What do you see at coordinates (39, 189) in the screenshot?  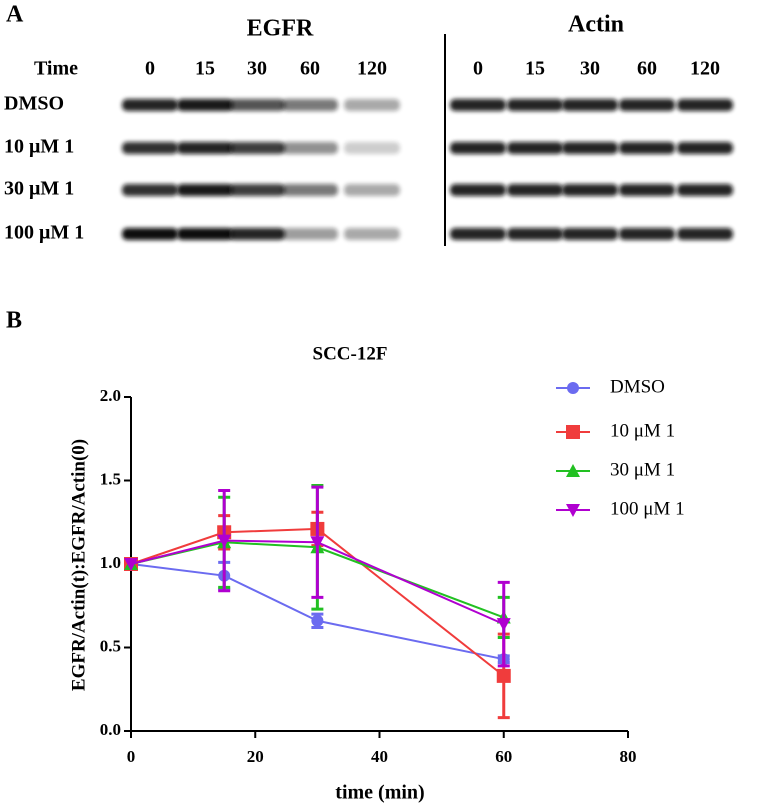 I see `row-label: 30 μM 1` at bounding box center [39, 189].